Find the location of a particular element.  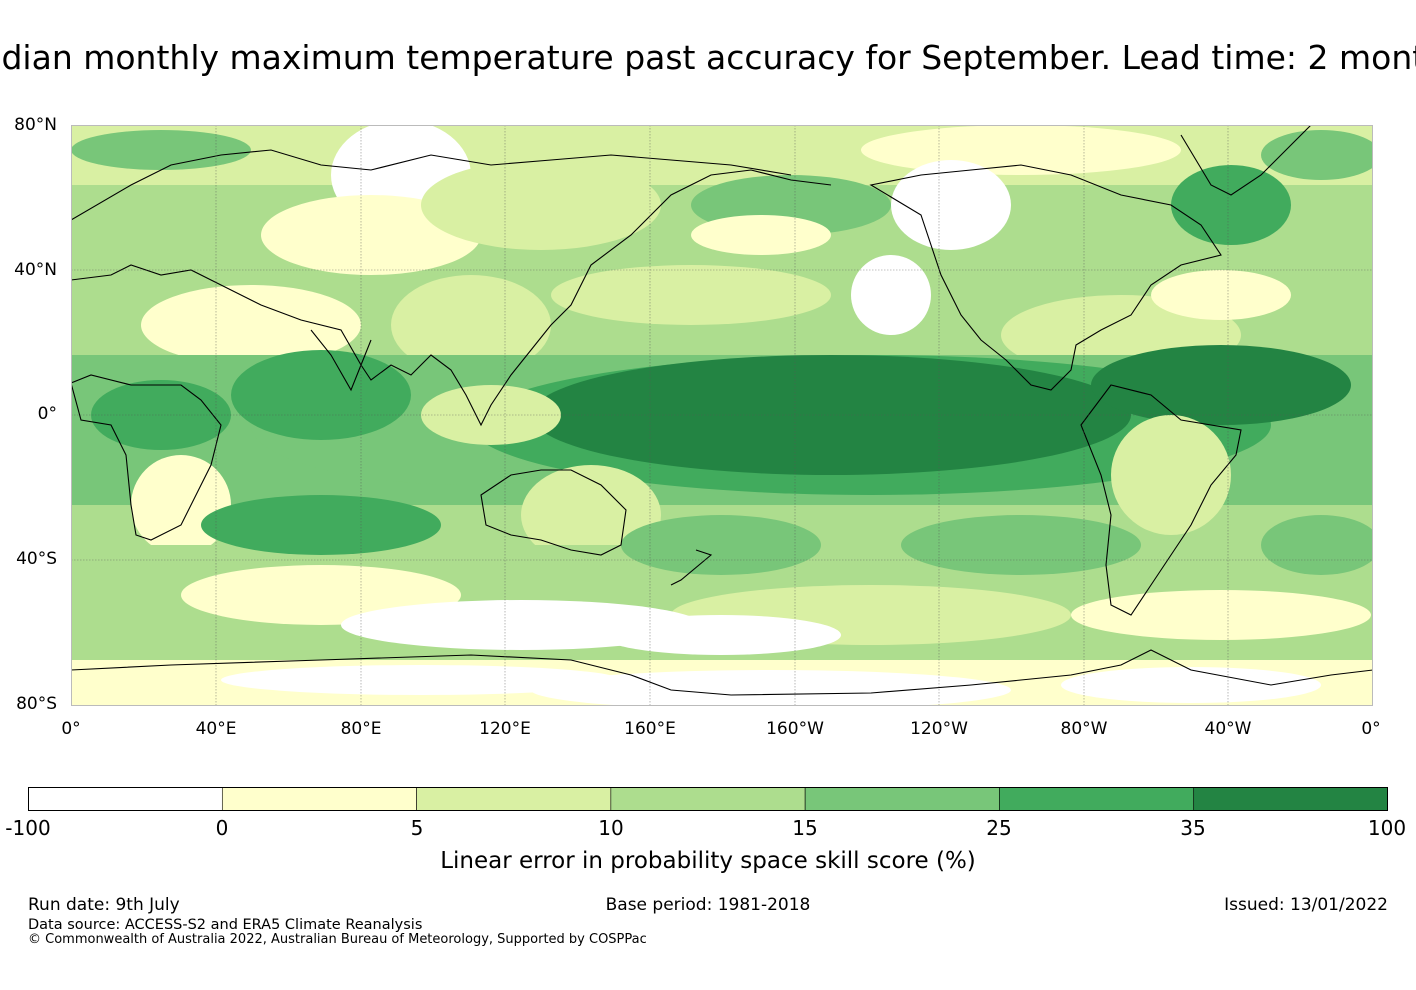

lon-label-120w: 120°W is located at coordinates (939, 729).